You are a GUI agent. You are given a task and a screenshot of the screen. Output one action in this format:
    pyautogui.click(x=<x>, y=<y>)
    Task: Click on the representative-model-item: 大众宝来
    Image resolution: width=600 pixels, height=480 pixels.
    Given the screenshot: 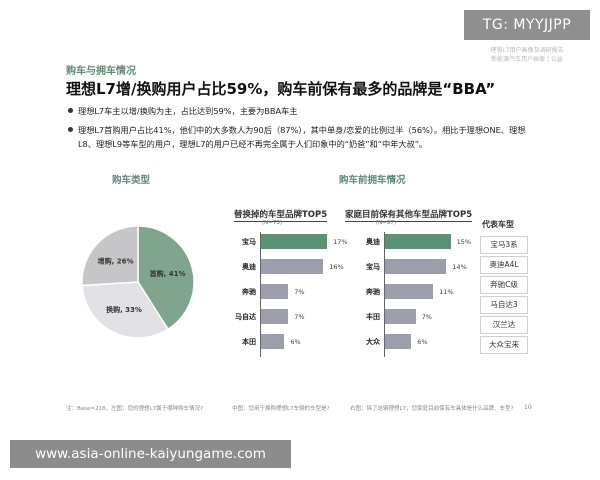 What is the action you would take?
    pyautogui.click(x=504, y=345)
    